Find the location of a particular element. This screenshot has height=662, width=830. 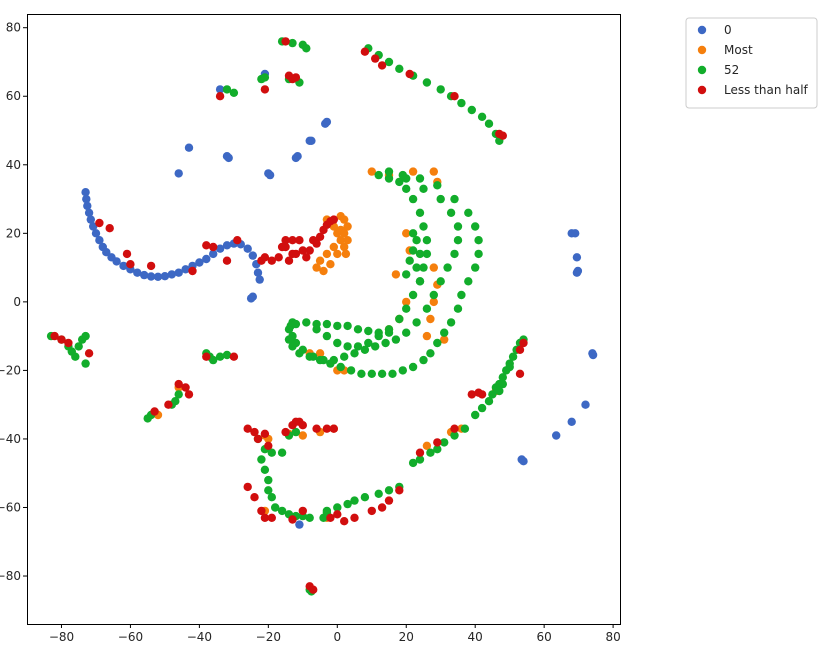

legend-label: Less than half is located at coordinates (766, 90).